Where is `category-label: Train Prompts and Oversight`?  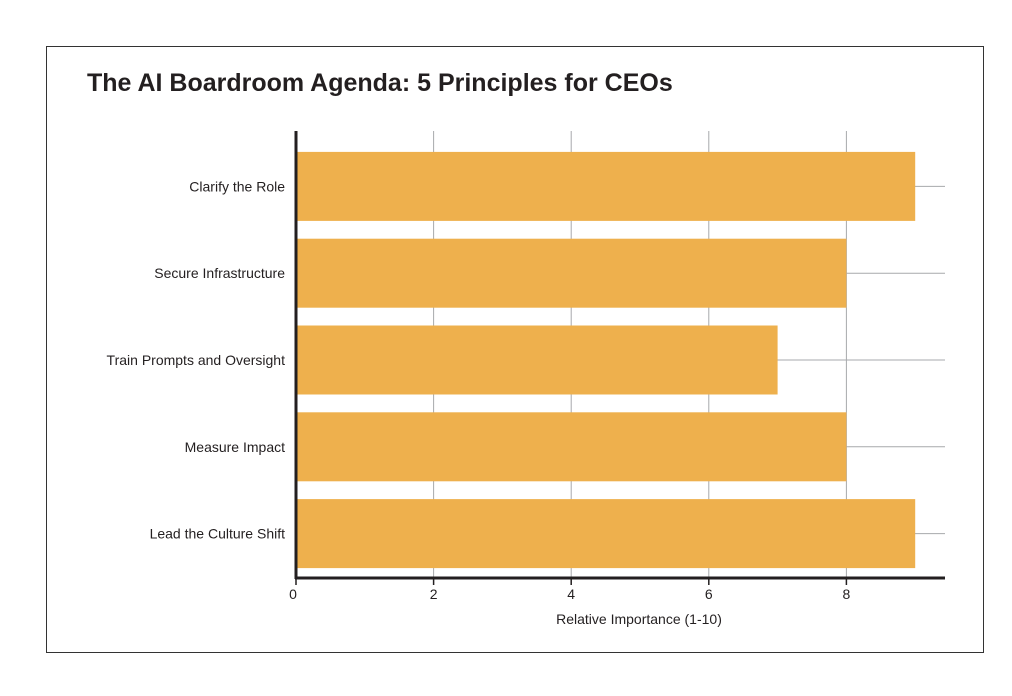
category-label: Train Prompts and Oversight is located at coordinates (196, 360).